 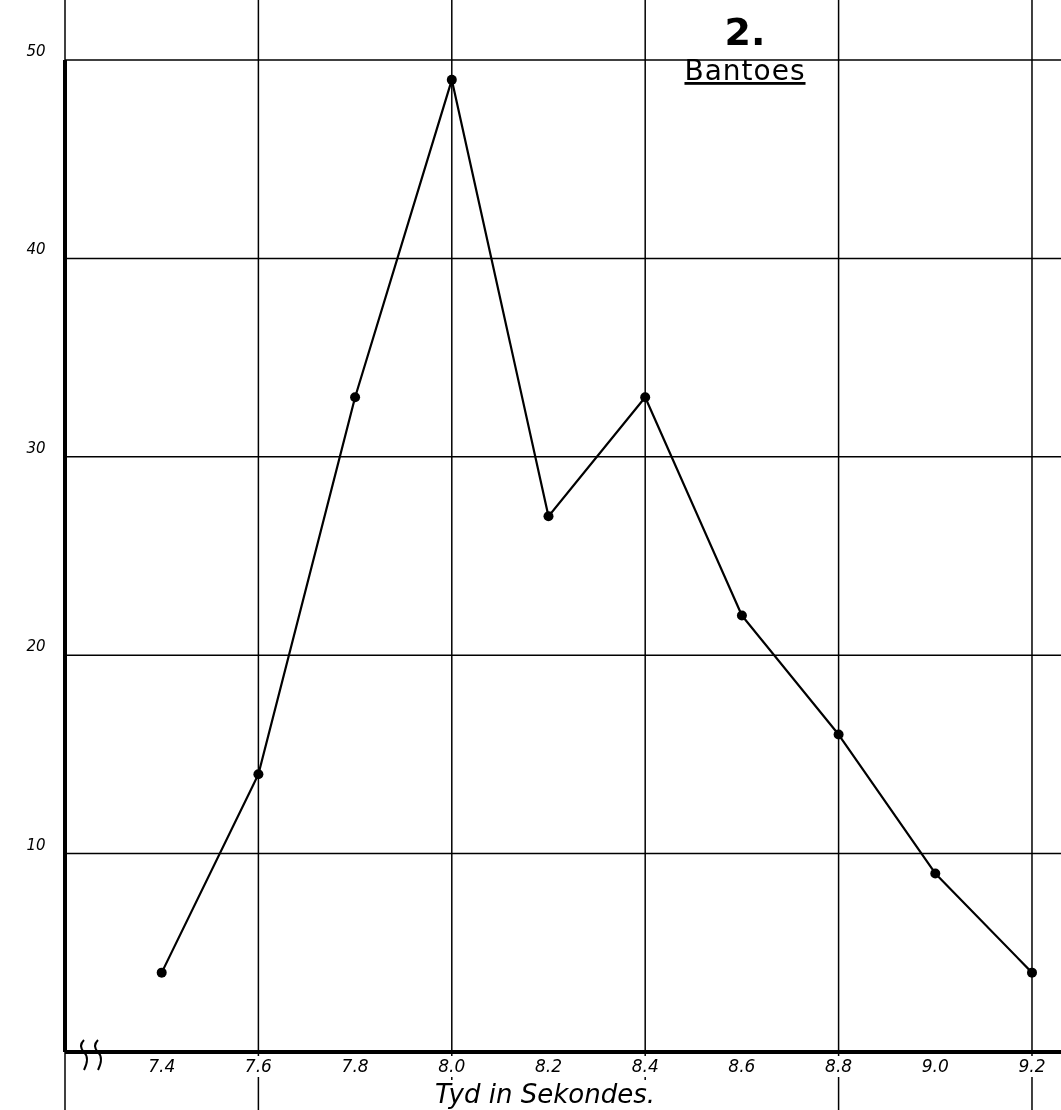 I want to click on x-tick-label: 8.2, so click(x=548, y=1066).